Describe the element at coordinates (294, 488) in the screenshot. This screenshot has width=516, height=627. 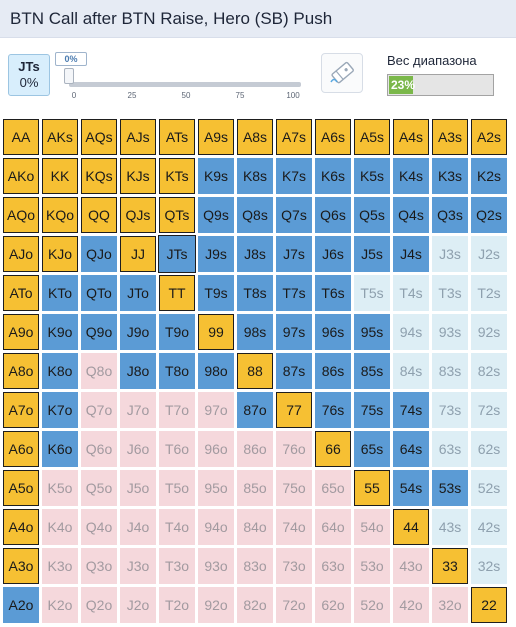
I see `hand-cell: 75o` at that location.